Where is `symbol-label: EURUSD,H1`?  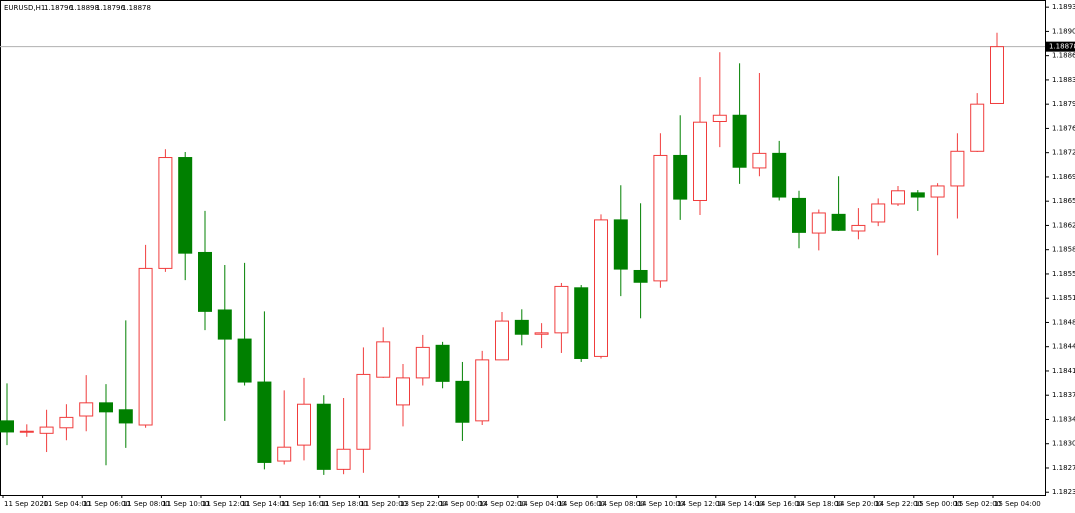 symbol-label: EURUSD,H1 is located at coordinates (24, 8).